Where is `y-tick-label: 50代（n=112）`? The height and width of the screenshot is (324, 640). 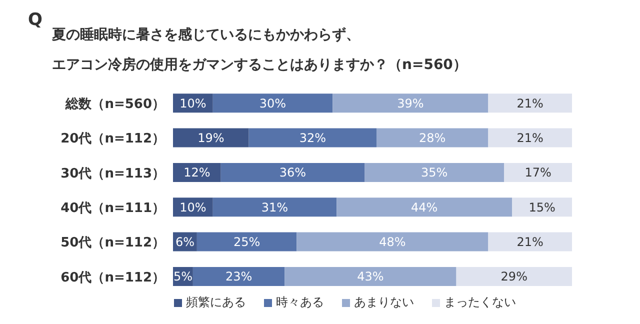 y-tick-label: 50代（n=112） is located at coordinates (112, 243).